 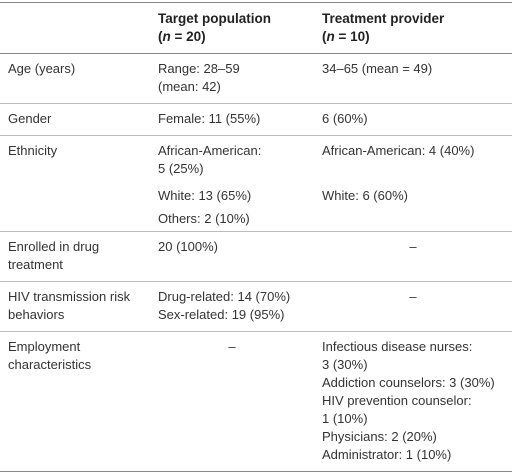 What do you see at coordinates (30, 118) in the screenshot?
I see `cell-line: Gender` at bounding box center [30, 118].